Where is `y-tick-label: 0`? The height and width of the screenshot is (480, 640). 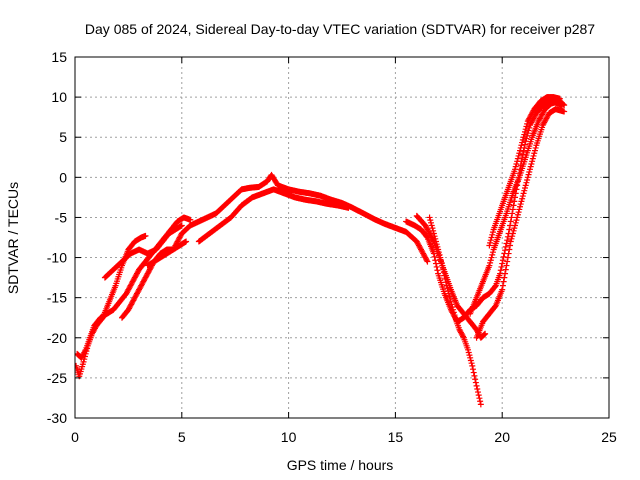
y-tick-label: 0 is located at coordinates (63, 177).